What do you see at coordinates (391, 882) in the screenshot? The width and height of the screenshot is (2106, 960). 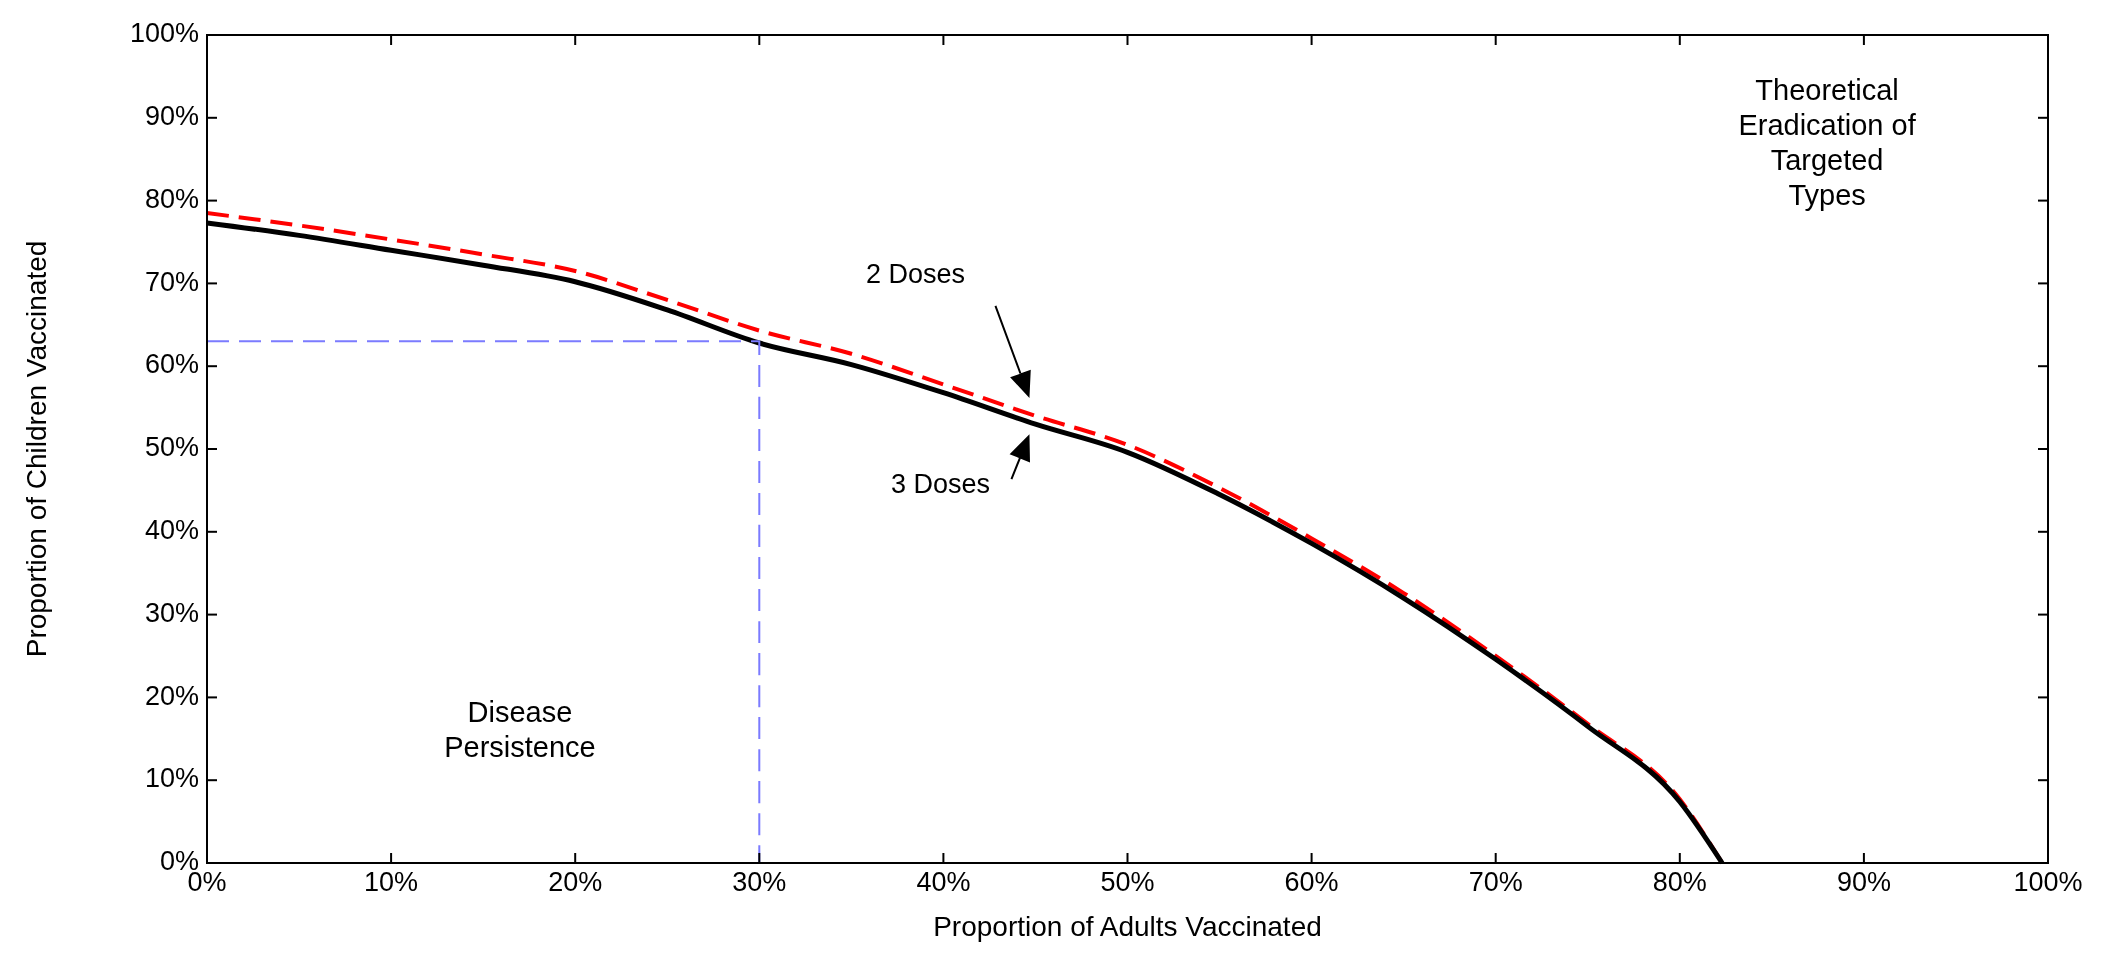 I see `x-tick-label: 10%` at bounding box center [391, 882].